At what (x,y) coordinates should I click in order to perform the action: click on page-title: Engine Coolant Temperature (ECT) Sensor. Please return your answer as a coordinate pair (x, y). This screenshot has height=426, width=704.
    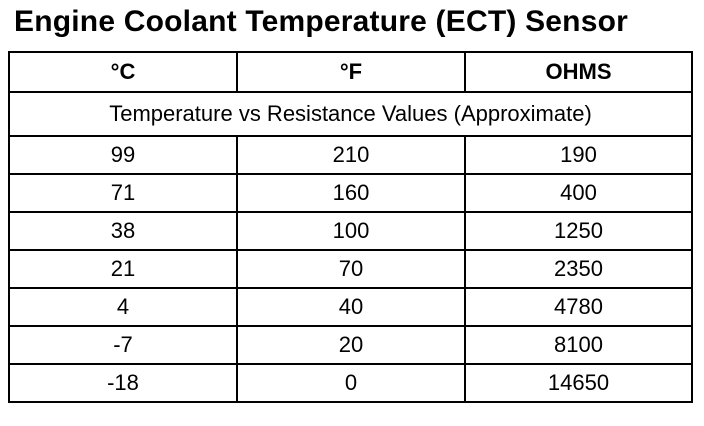
    Looking at the image, I should click on (321, 21).